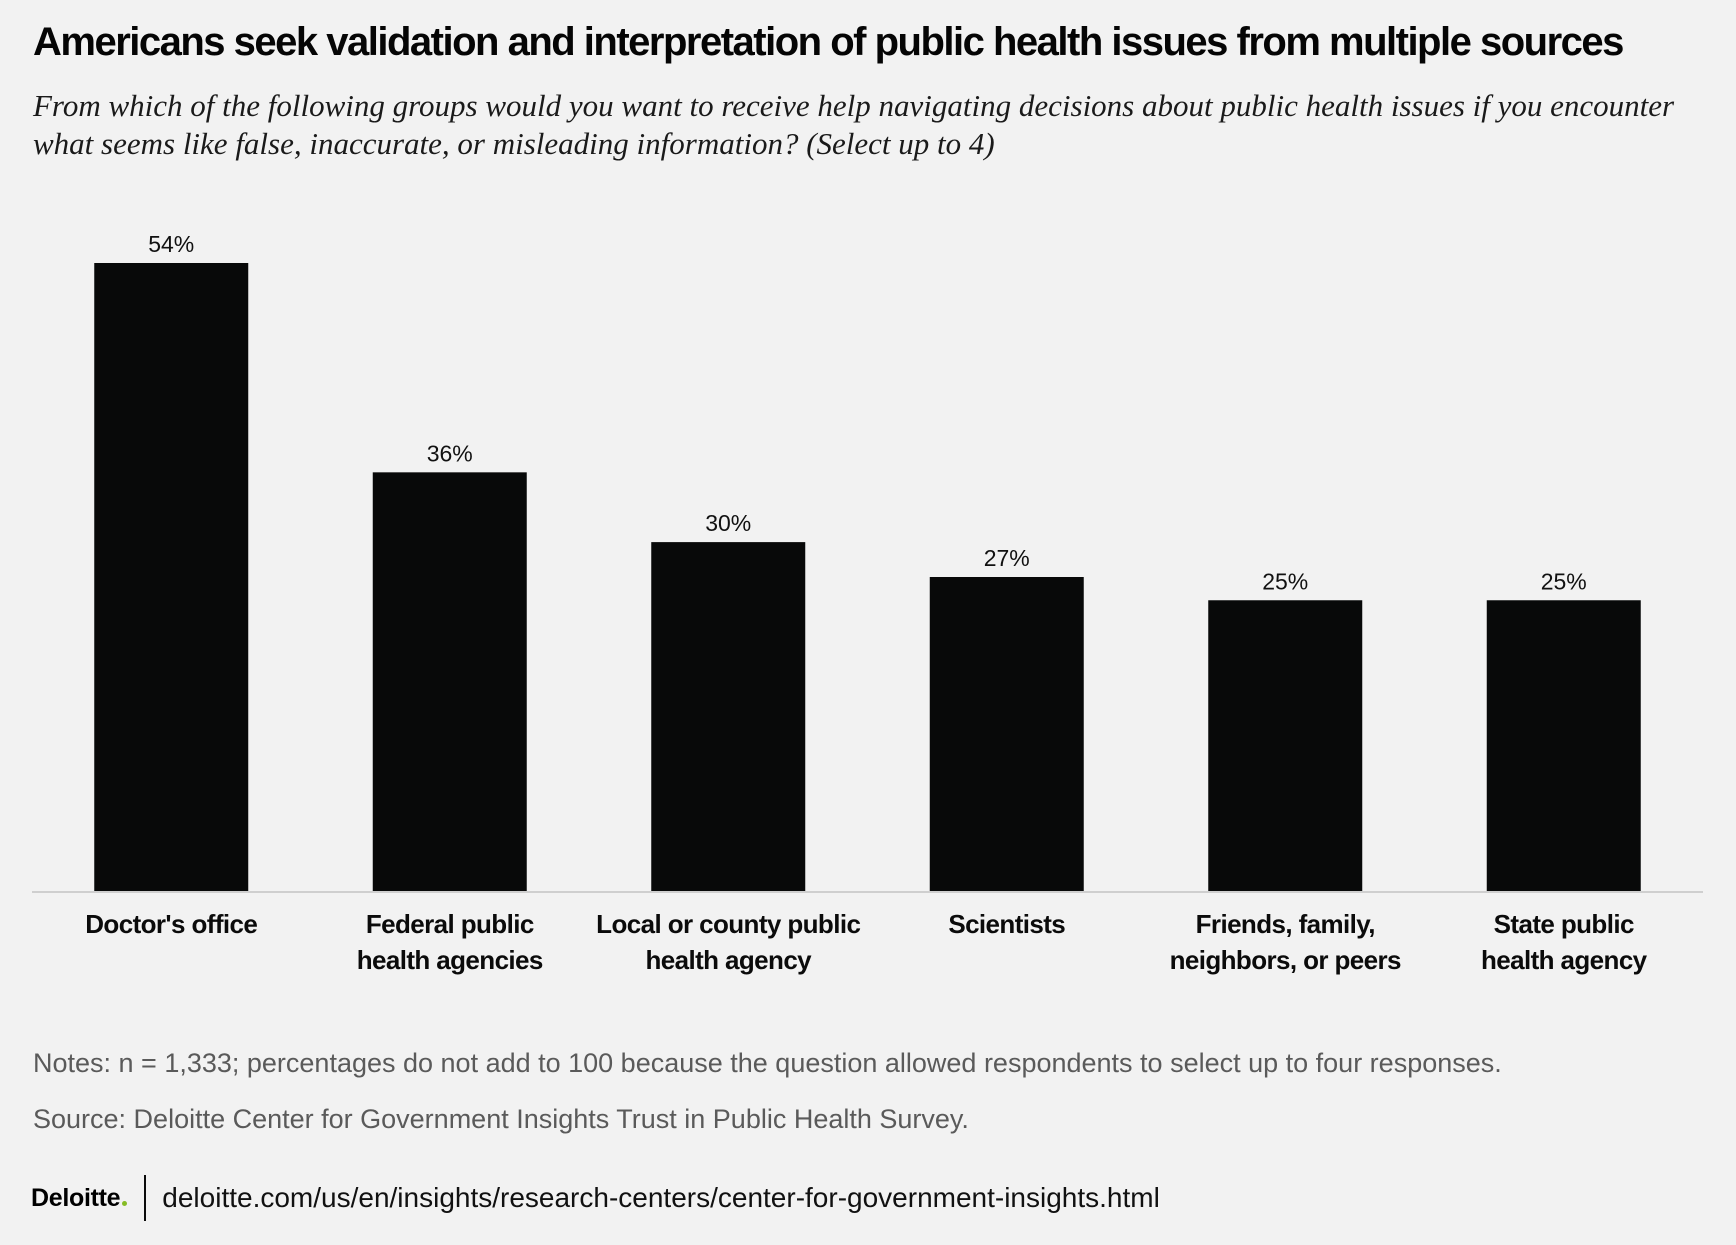  Describe the element at coordinates (450, 453) in the screenshot. I see `value-label: 36%` at that location.